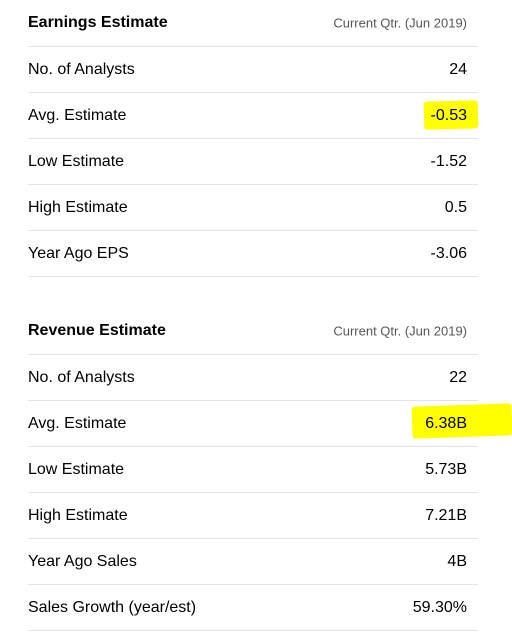 This screenshot has width=512, height=643. I want to click on table-row: Avg. Estimate 6.38B, so click(270, 424).